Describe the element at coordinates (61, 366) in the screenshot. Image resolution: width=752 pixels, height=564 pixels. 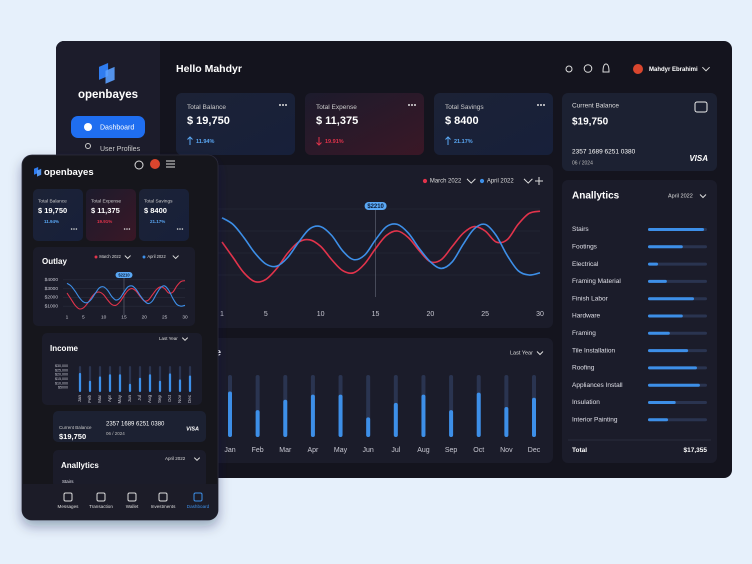
I see `y-tick-label: $30,000` at that location.